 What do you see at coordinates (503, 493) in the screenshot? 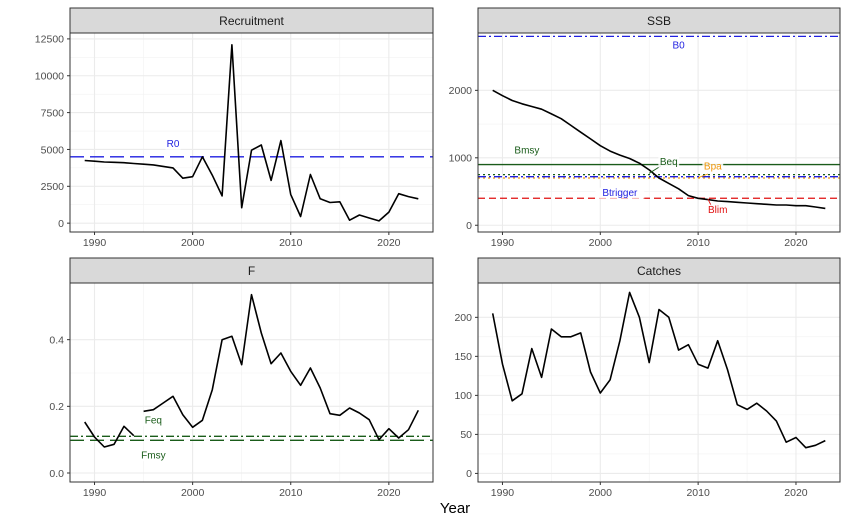
I see `panel-4-tick-label-x: 1990` at bounding box center [503, 493].